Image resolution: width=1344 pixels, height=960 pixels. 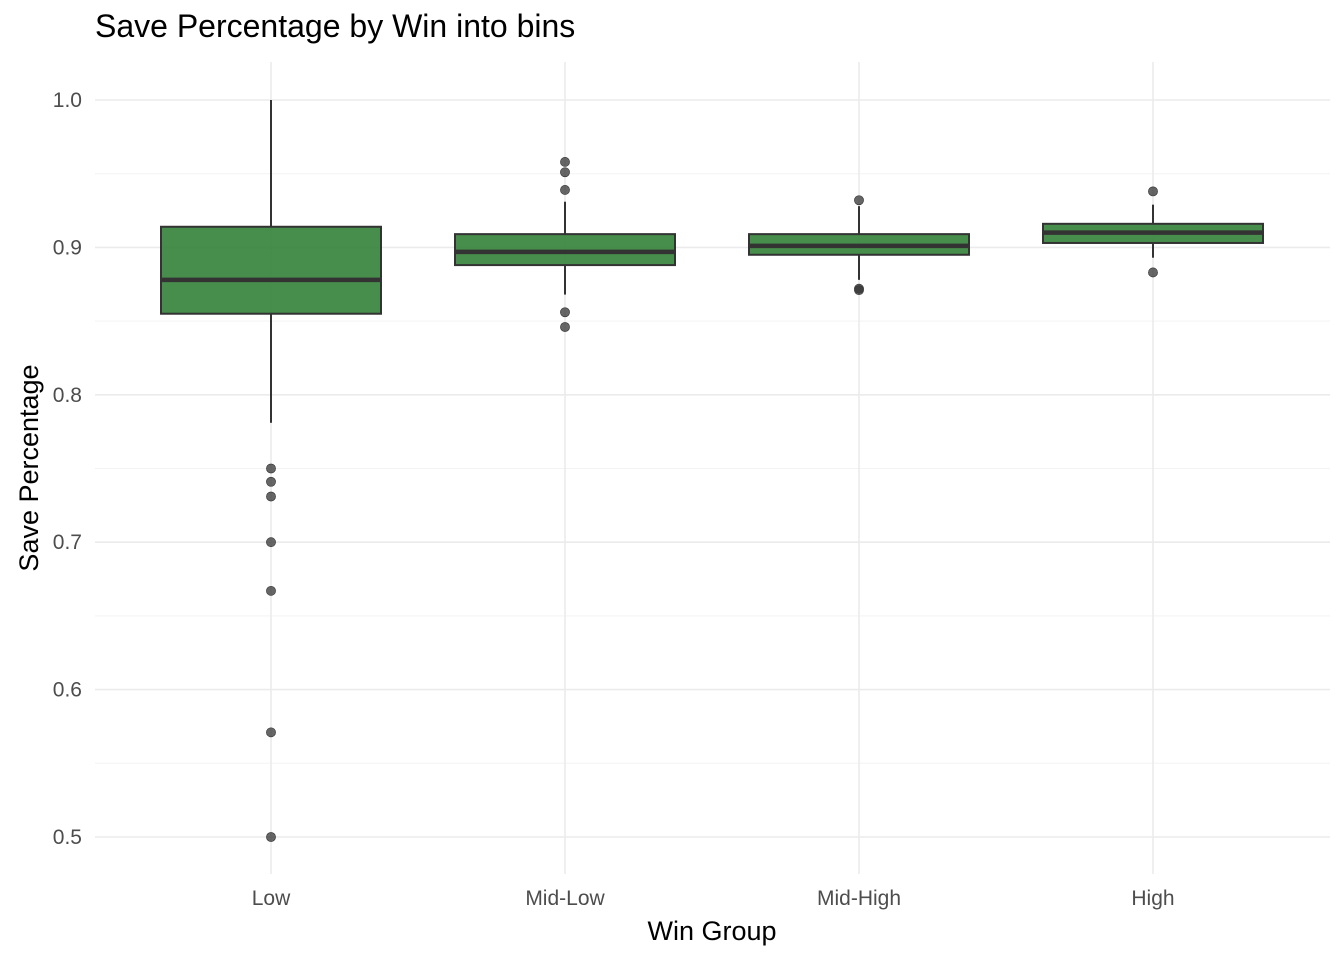 What do you see at coordinates (711, 931) in the screenshot?
I see `x-axis-title: Win Group` at bounding box center [711, 931].